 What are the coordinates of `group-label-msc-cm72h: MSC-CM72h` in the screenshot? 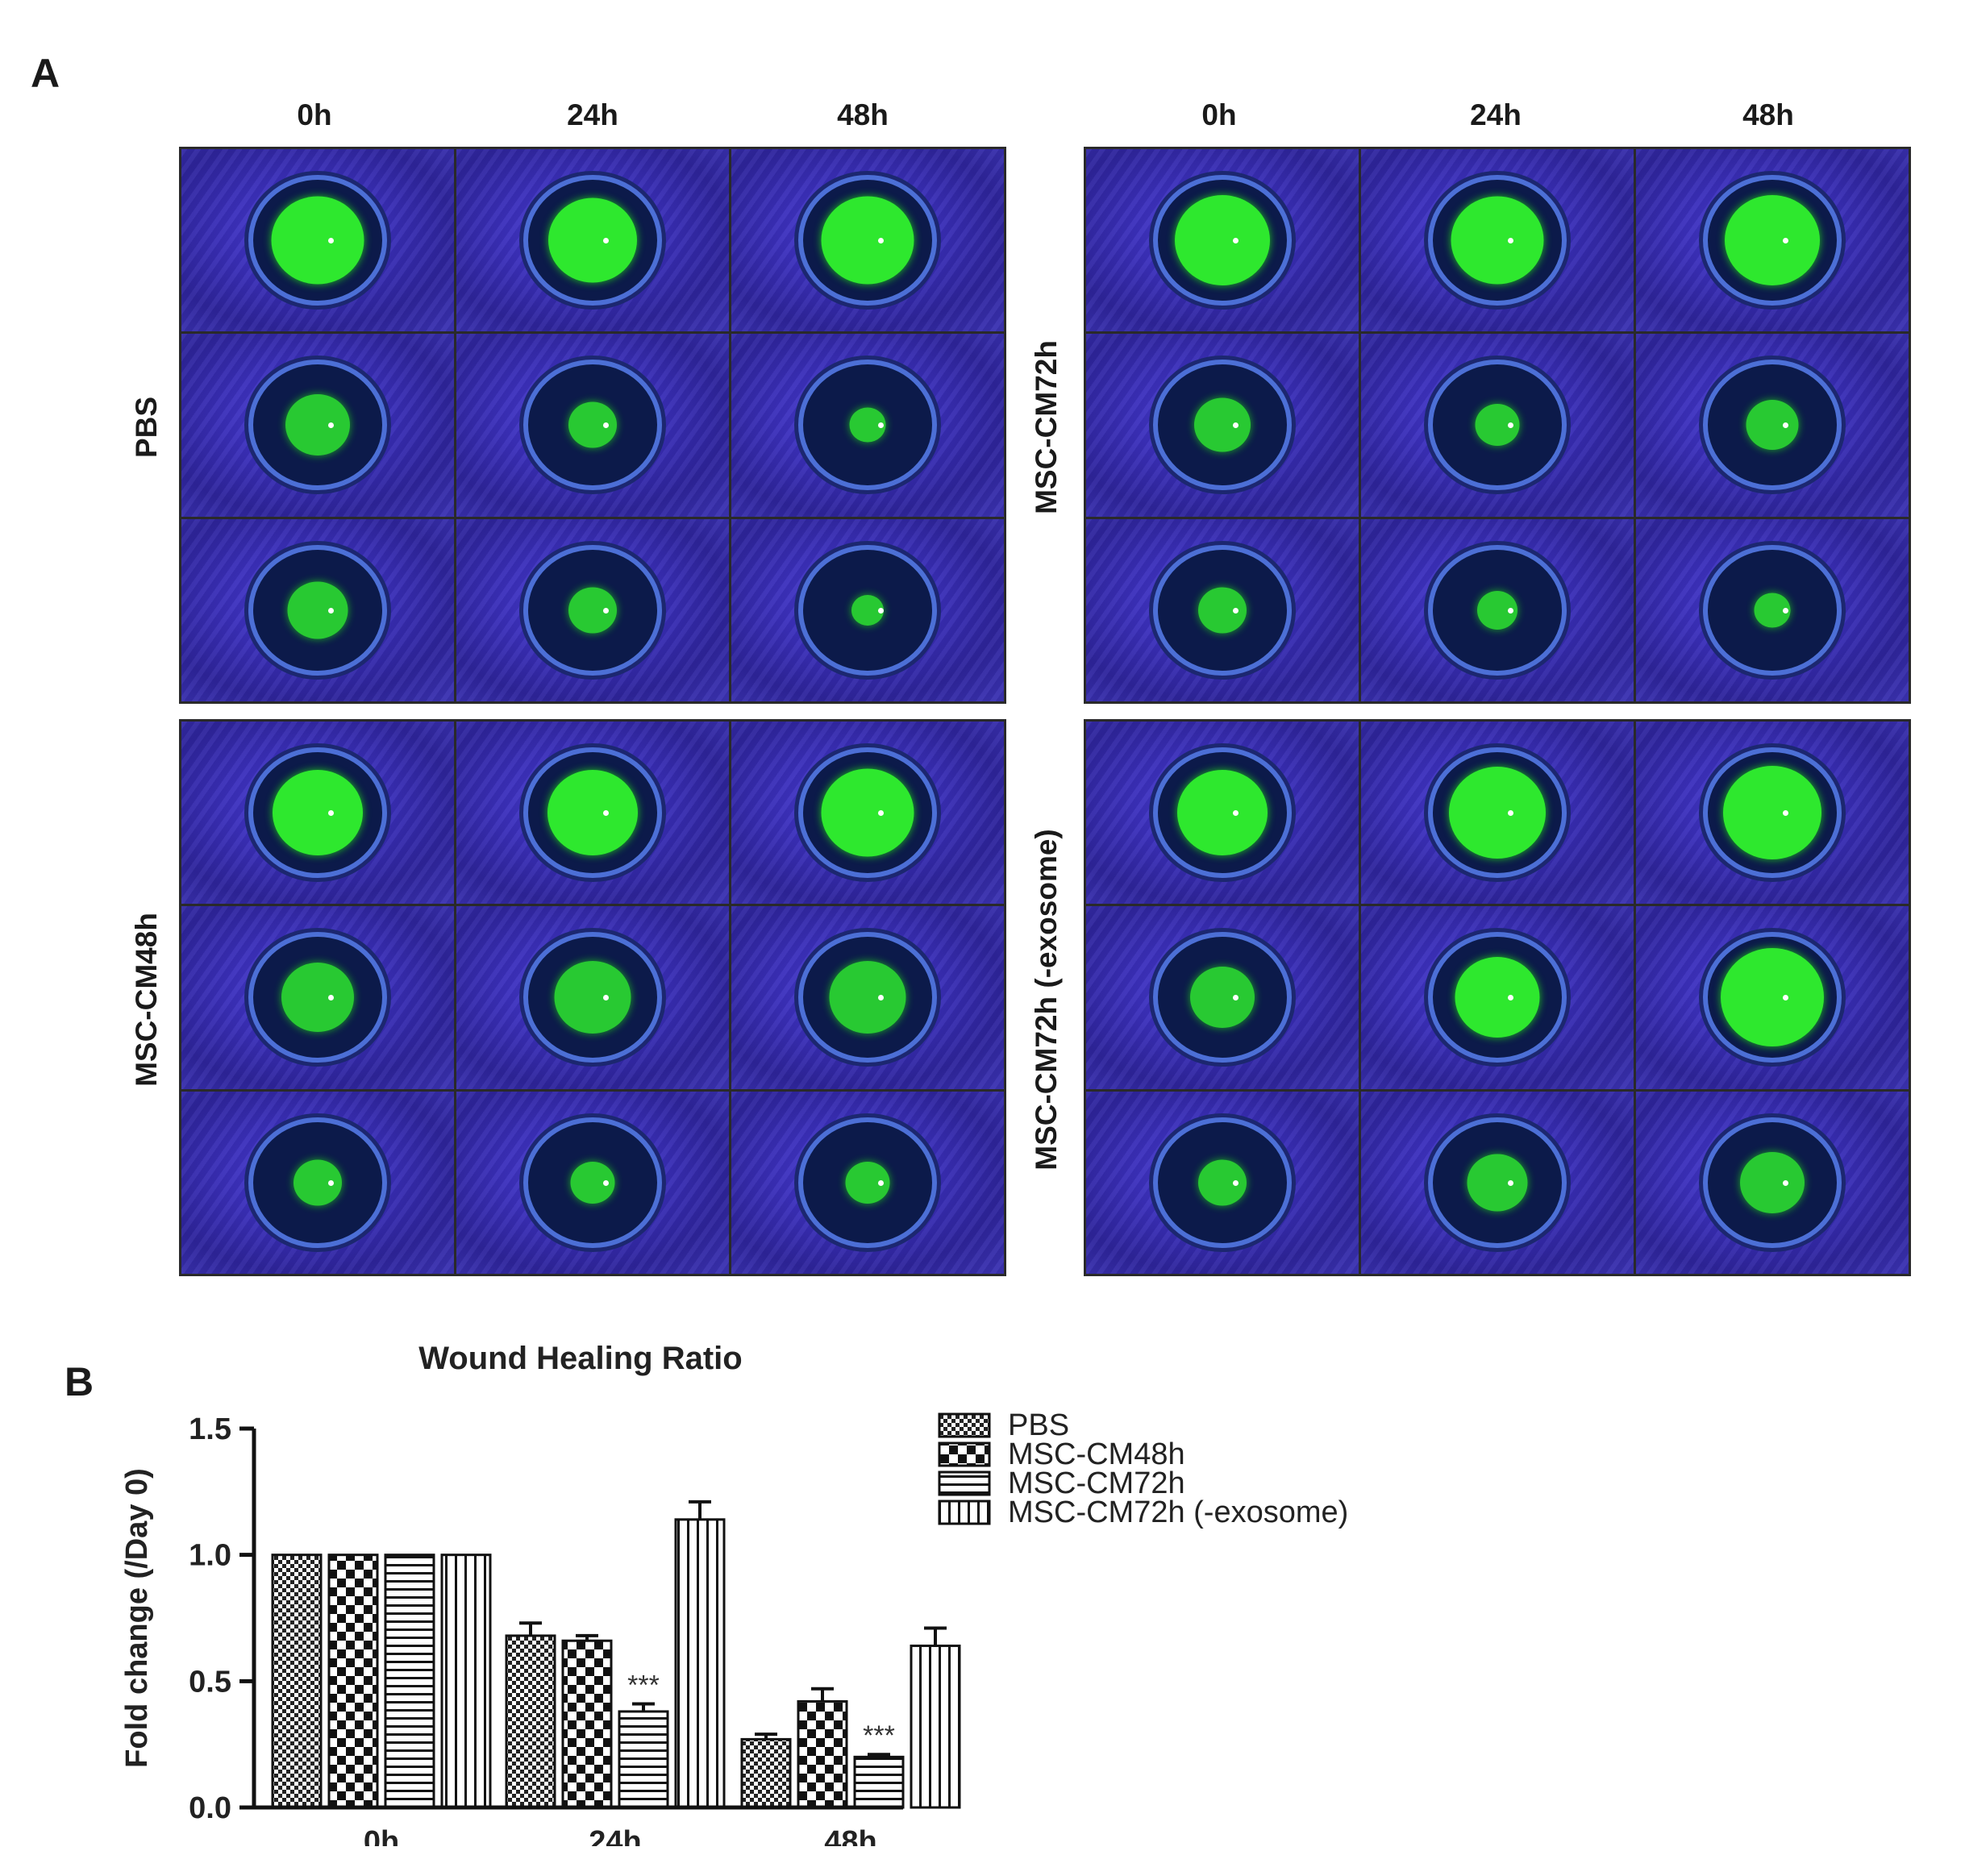 It's located at (1046, 427).